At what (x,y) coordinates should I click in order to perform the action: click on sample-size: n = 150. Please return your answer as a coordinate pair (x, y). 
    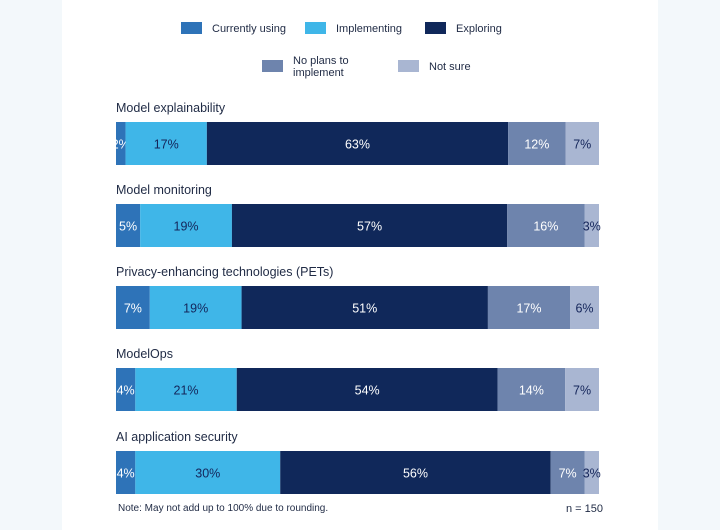
    Looking at the image, I should click on (585, 509).